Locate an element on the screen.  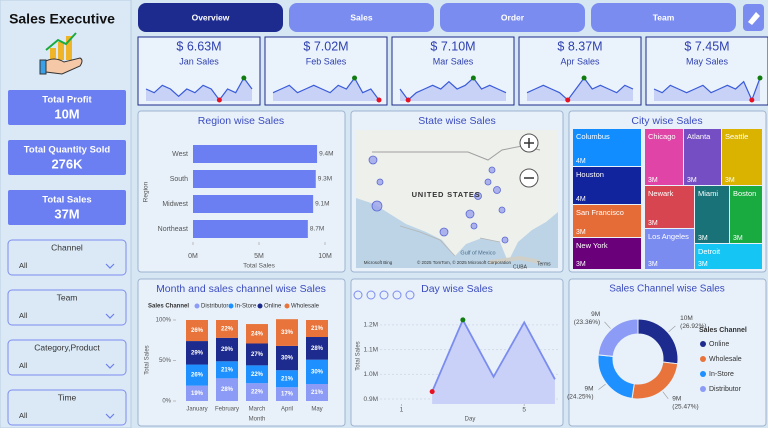
legend-label: Wholesale is located at coordinates (305, 307).